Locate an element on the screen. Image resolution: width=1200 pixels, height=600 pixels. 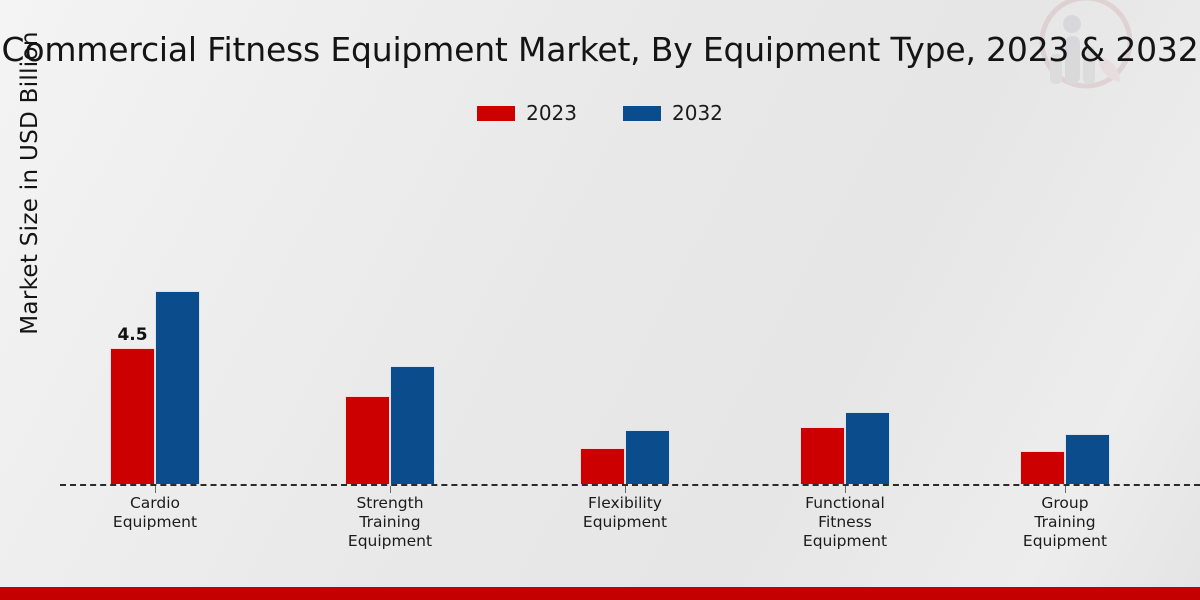
bar-2023-1: 4.5 is located at coordinates (132, 404).